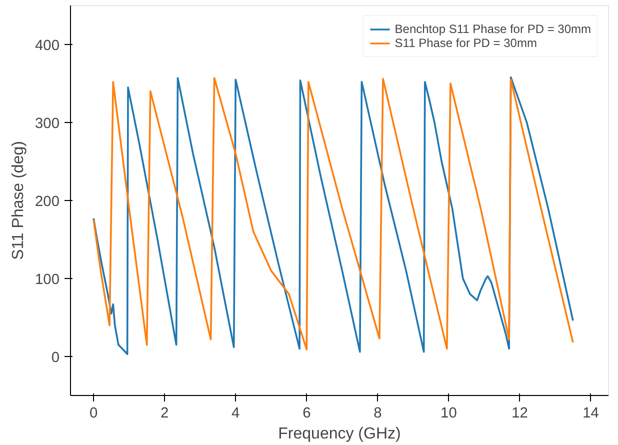 The width and height of the screenshot is (618, 445). What do you see at coordinates (164, 414) in the screenshot?
I see `x-tick-label: 2` at bounding box center [164, 414].